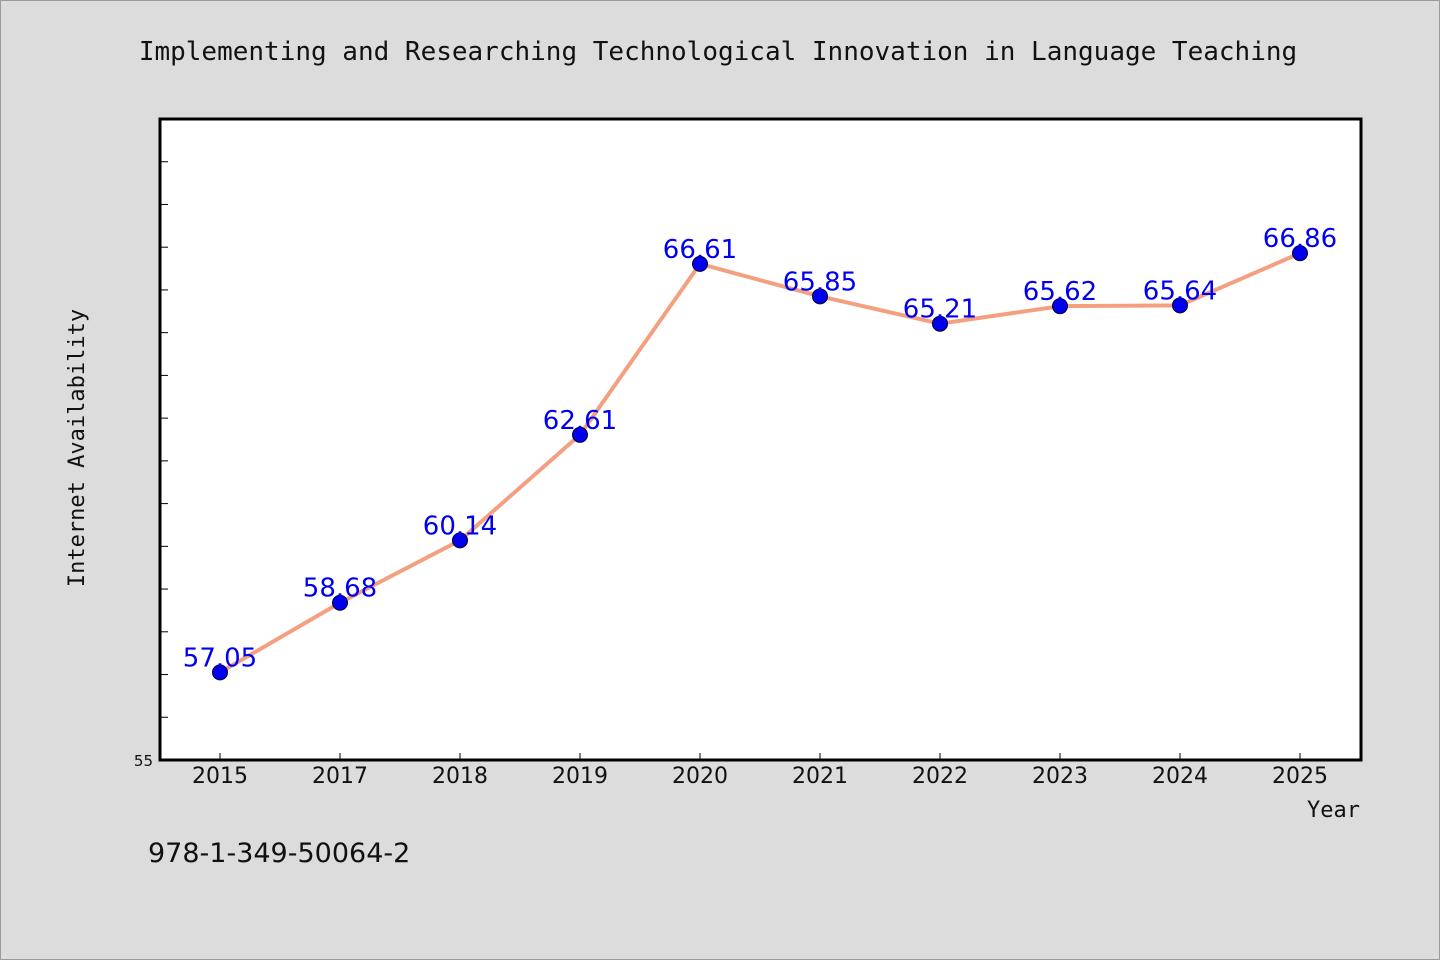 This screenshot has height=960, width=1440. I want to click on y-axis-title: Internet Availability, so click(77, 448).